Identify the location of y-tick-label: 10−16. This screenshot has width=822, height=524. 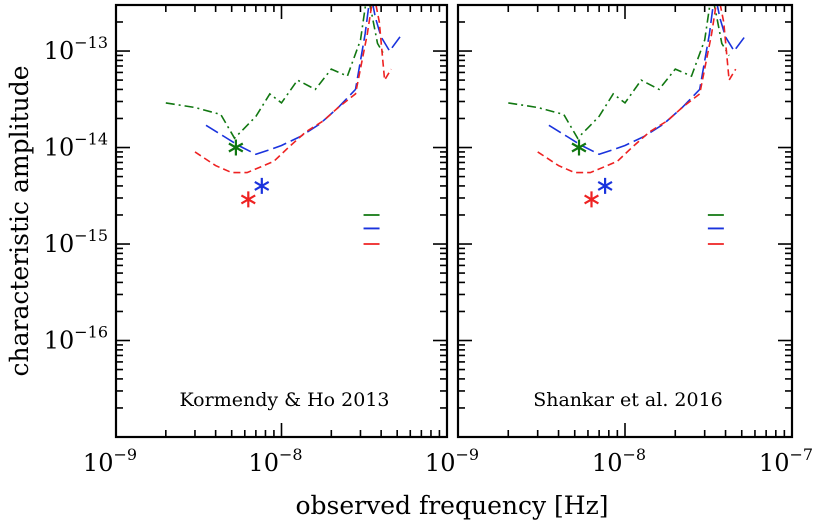
(76, 339).